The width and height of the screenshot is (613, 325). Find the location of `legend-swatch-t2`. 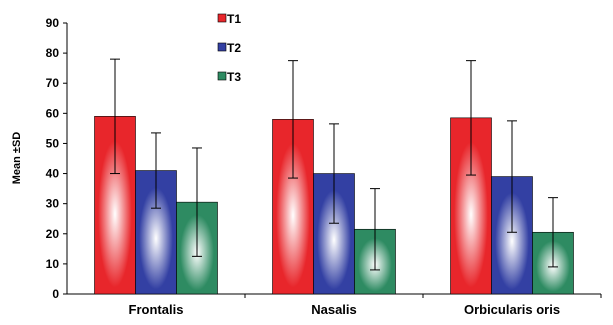

legend-swatch-t2 is located at coordinates (222, 47).